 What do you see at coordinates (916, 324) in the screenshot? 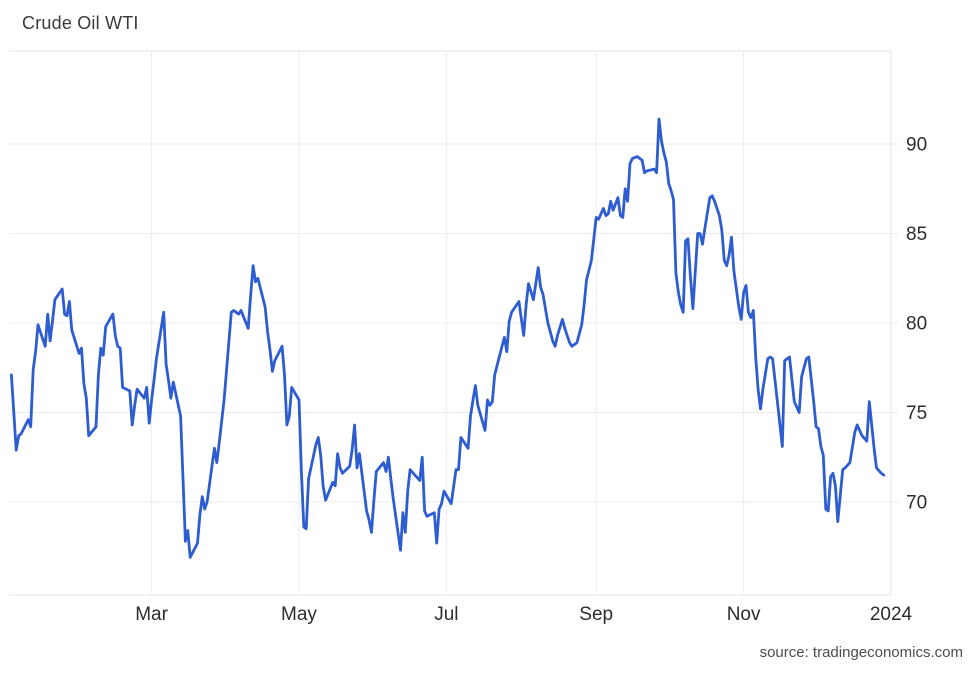
I see `y-axis-tick-label: 80` at bounding box center [916, 324].